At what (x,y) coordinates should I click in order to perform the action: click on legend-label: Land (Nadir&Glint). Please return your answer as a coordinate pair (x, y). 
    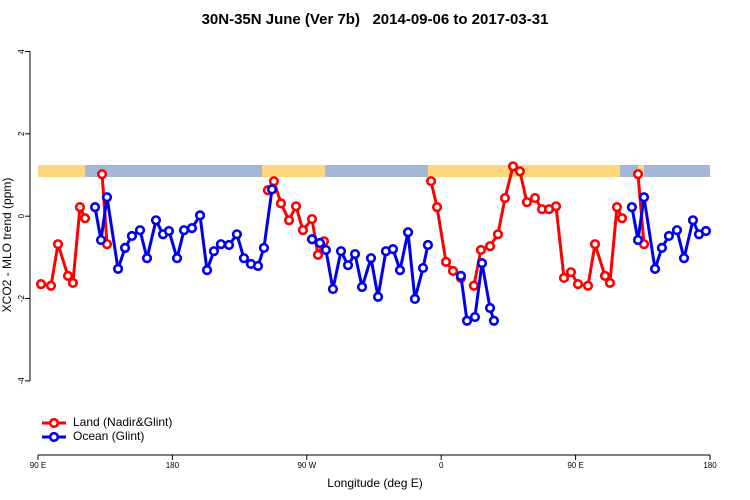
    Looking at the image, I should click on (122, 422).